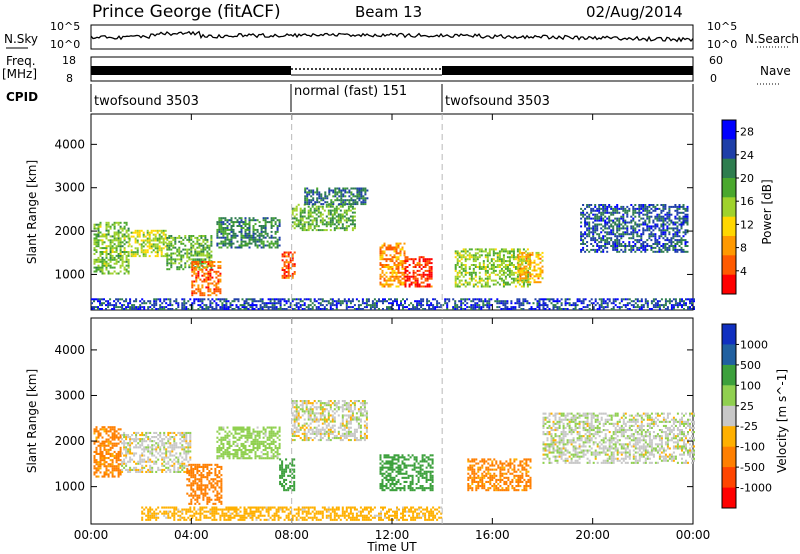 The width and height of the screenshot is (800, 554). I want to click on power-colorbar-swatch, so click(729, 226).